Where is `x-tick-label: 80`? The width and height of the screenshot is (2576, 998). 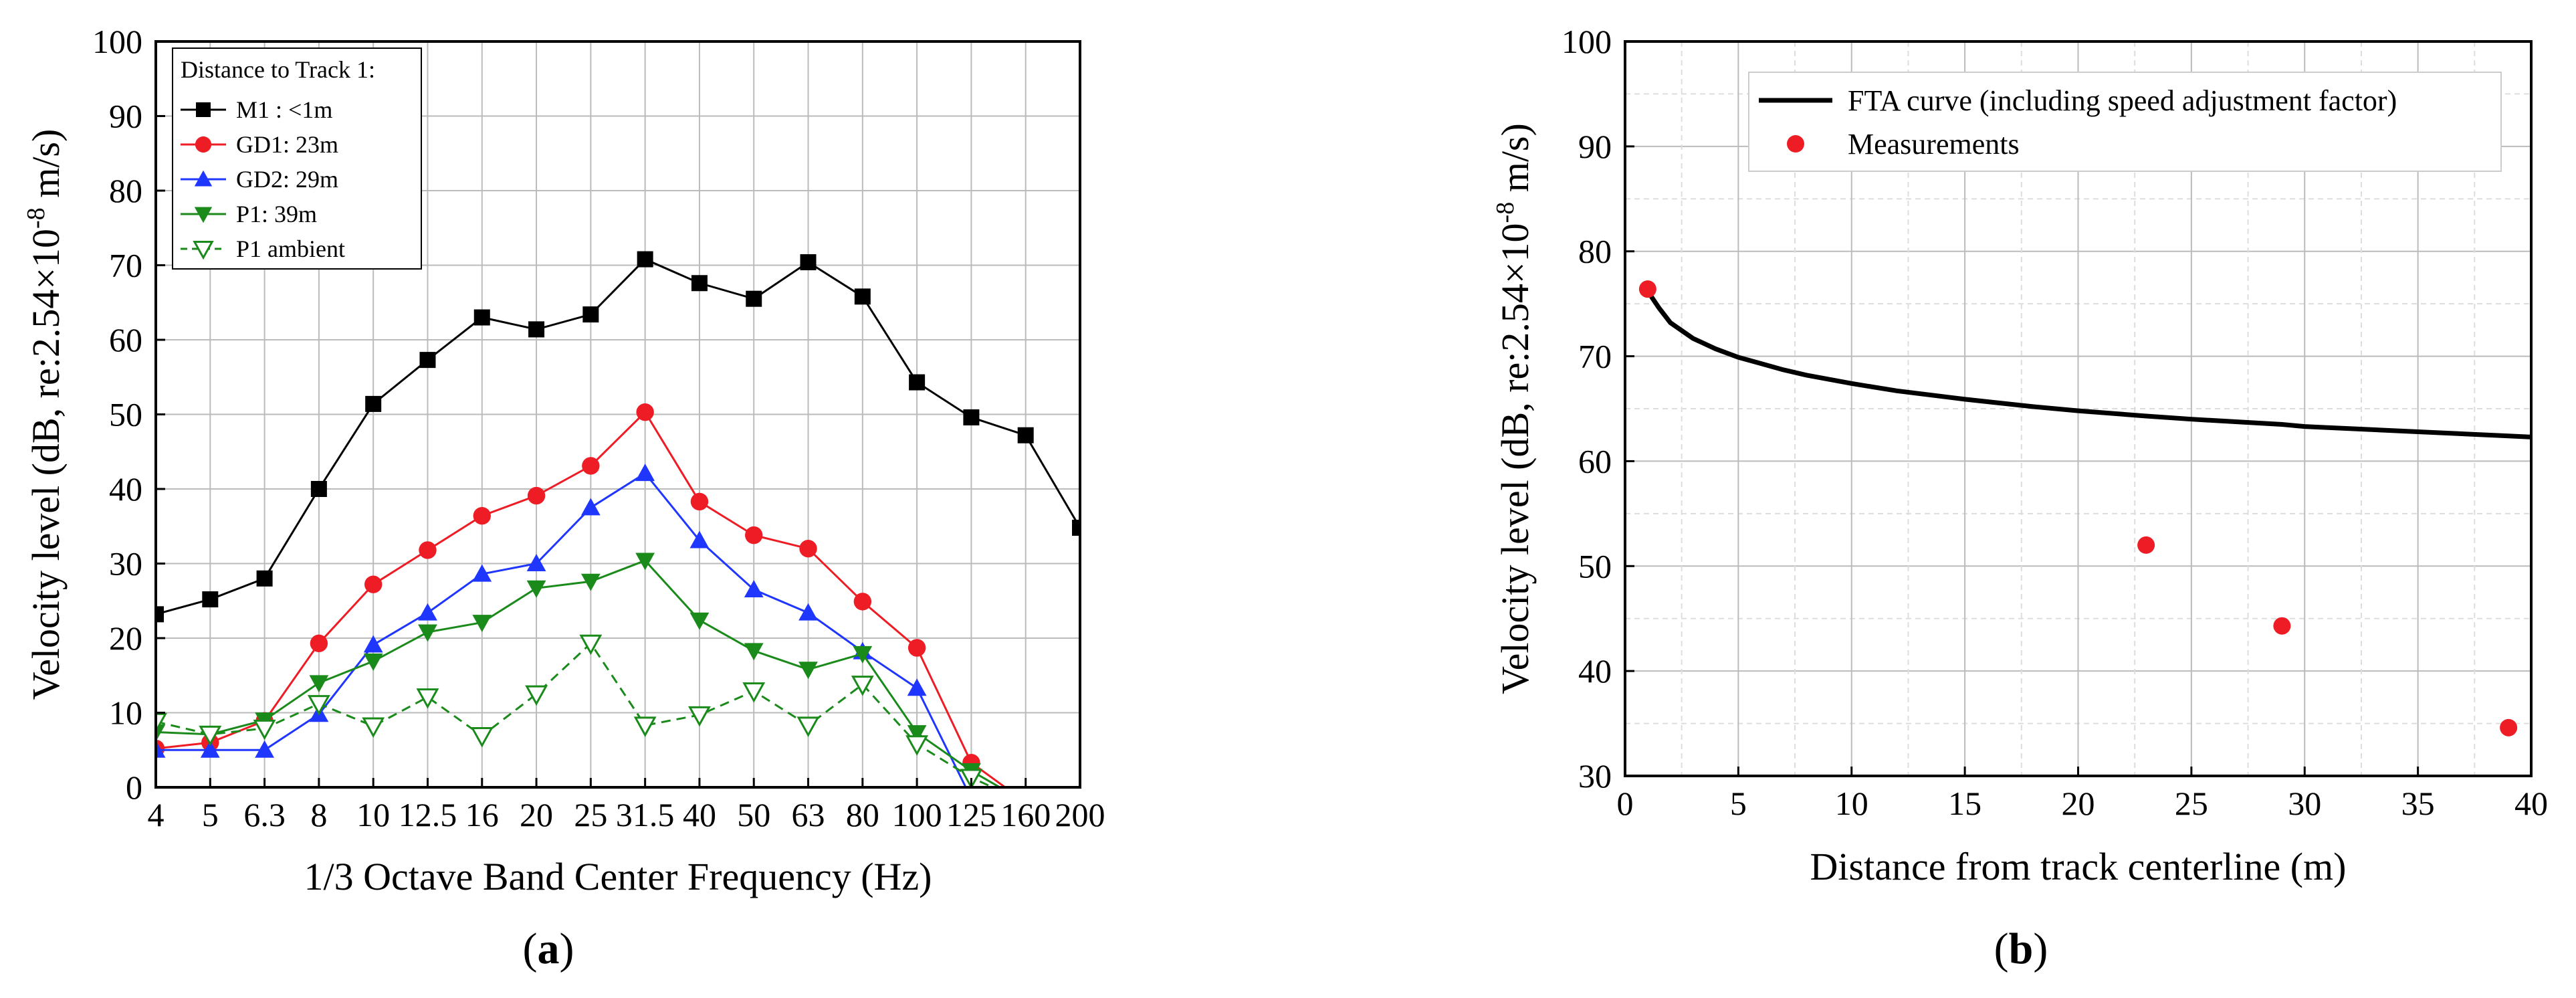
x-tick-label: 80 is located at coordinates (862, 814).